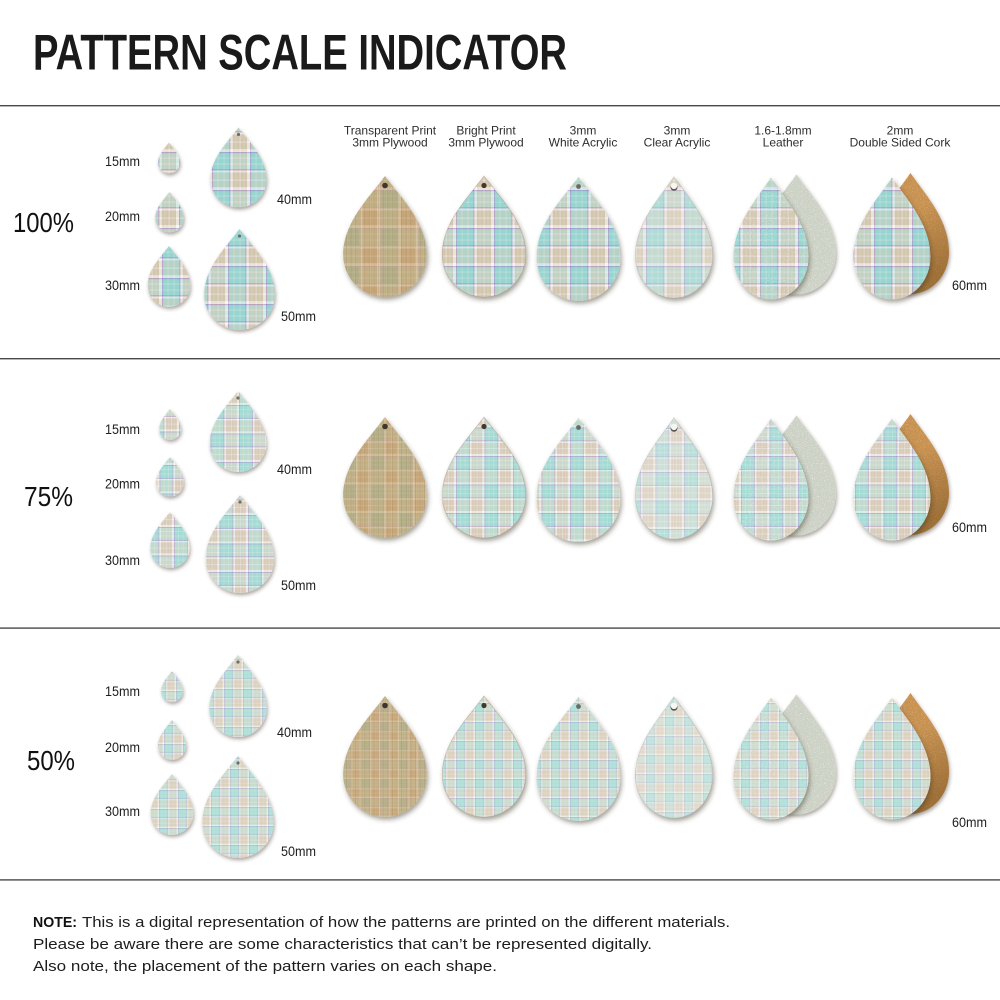 Image resolution: width=1000 pixels, height=1000 pixels. What do you see at coordinates (43, 222) in the screenshot?
I see `svg-text: 100%` at bounding box center [43, 222].